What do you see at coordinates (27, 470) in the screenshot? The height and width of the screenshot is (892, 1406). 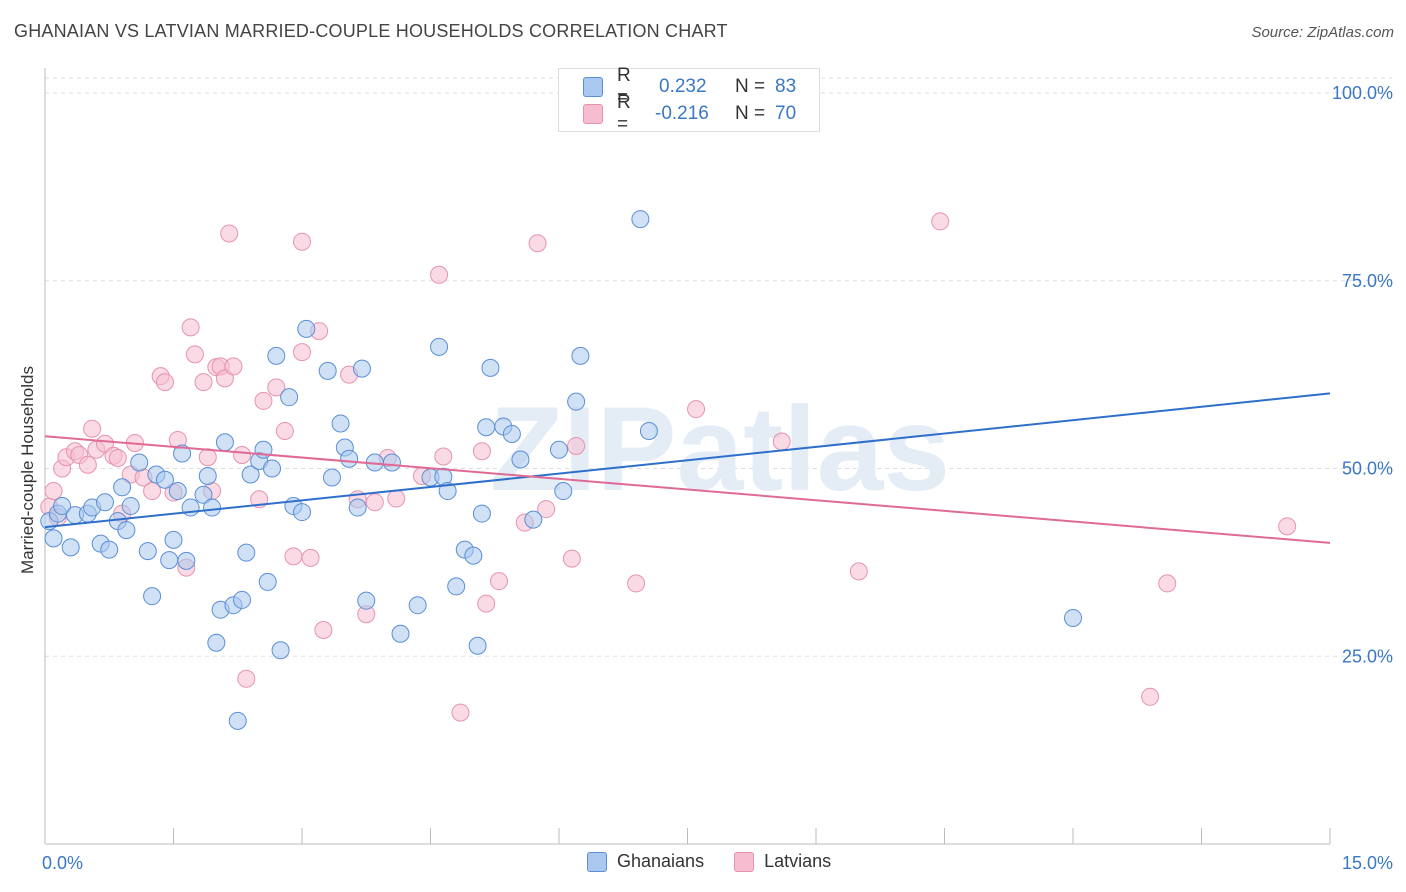 I see `y-axis-label: Married-couple Households` at bounding box center [27, 470].